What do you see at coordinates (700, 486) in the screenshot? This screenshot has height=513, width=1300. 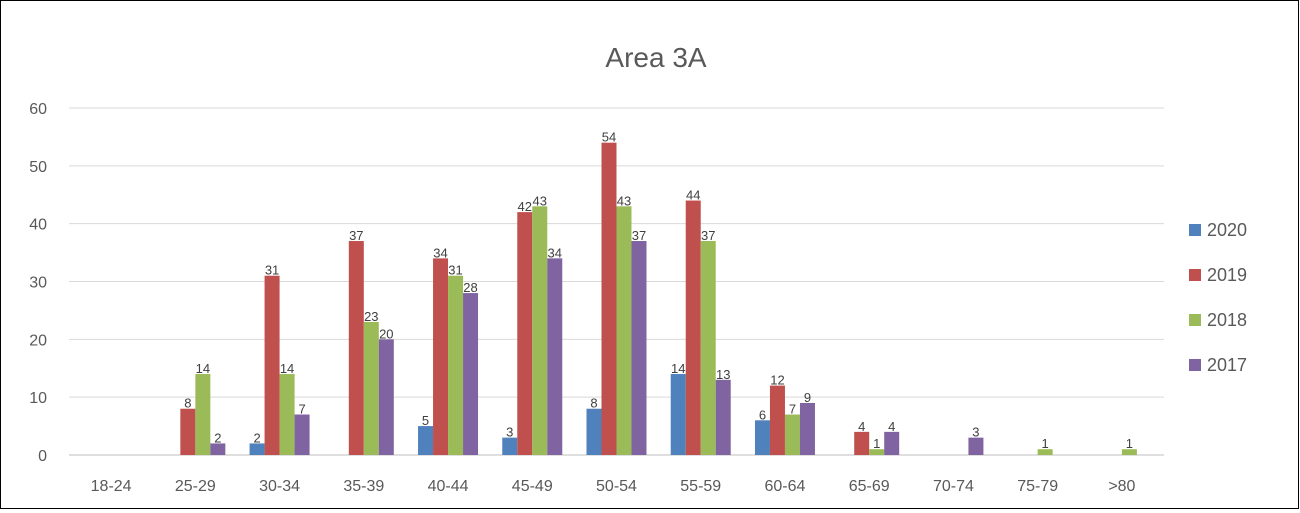 I see `x-tick-label: 55-59` at bounding box center [700, 486].